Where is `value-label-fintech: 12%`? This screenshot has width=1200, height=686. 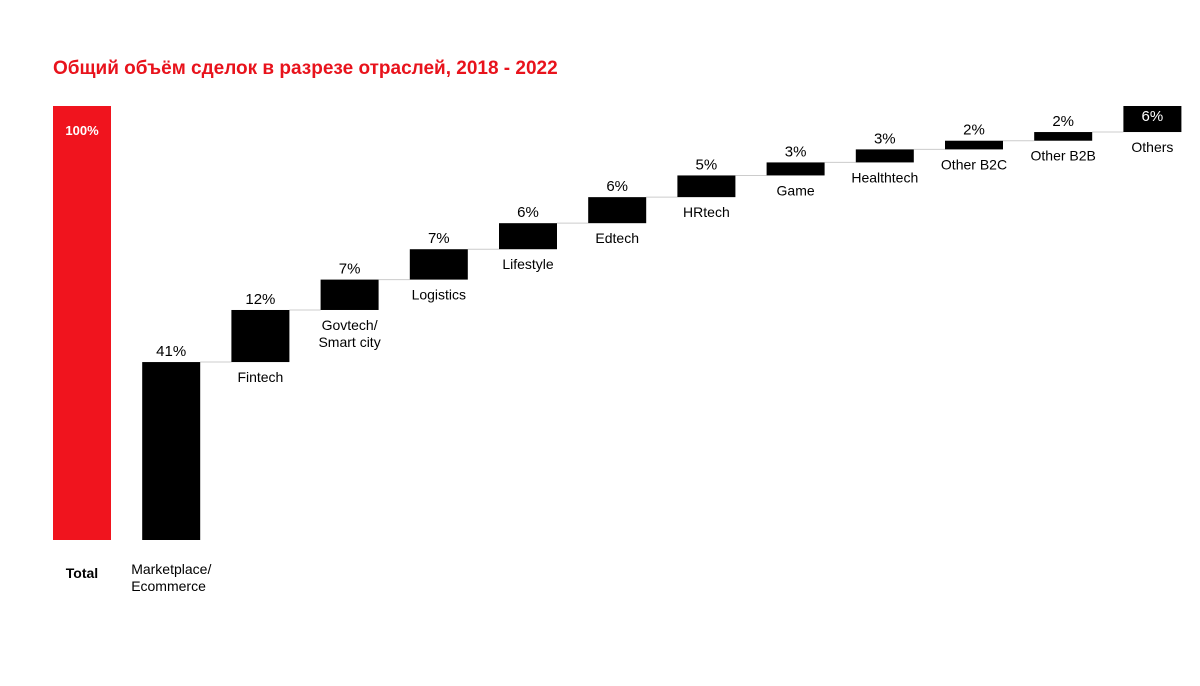
value-label-fintech: 12% is located at coordinates (260, 299).